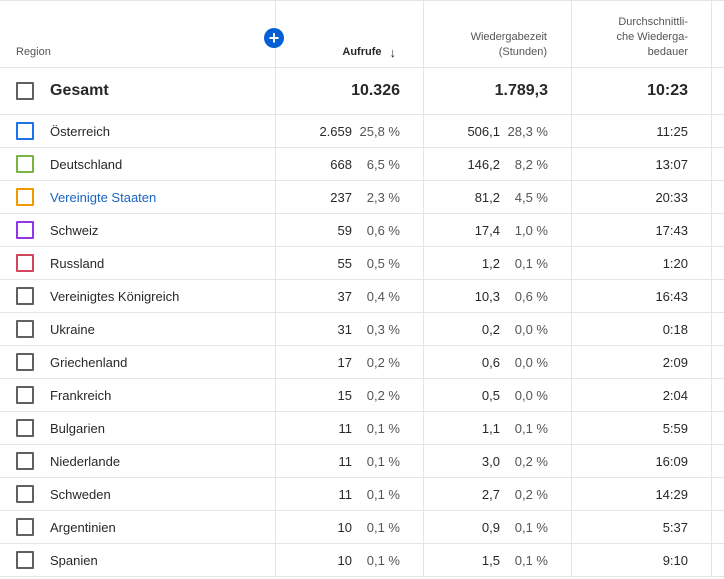 The width and height of the screenshot is (724, 579). What do you see at coordinates (675, 263) in the screenshot?
I see `avg-duration-cell: 1:20` at bounding box center [675, 263].